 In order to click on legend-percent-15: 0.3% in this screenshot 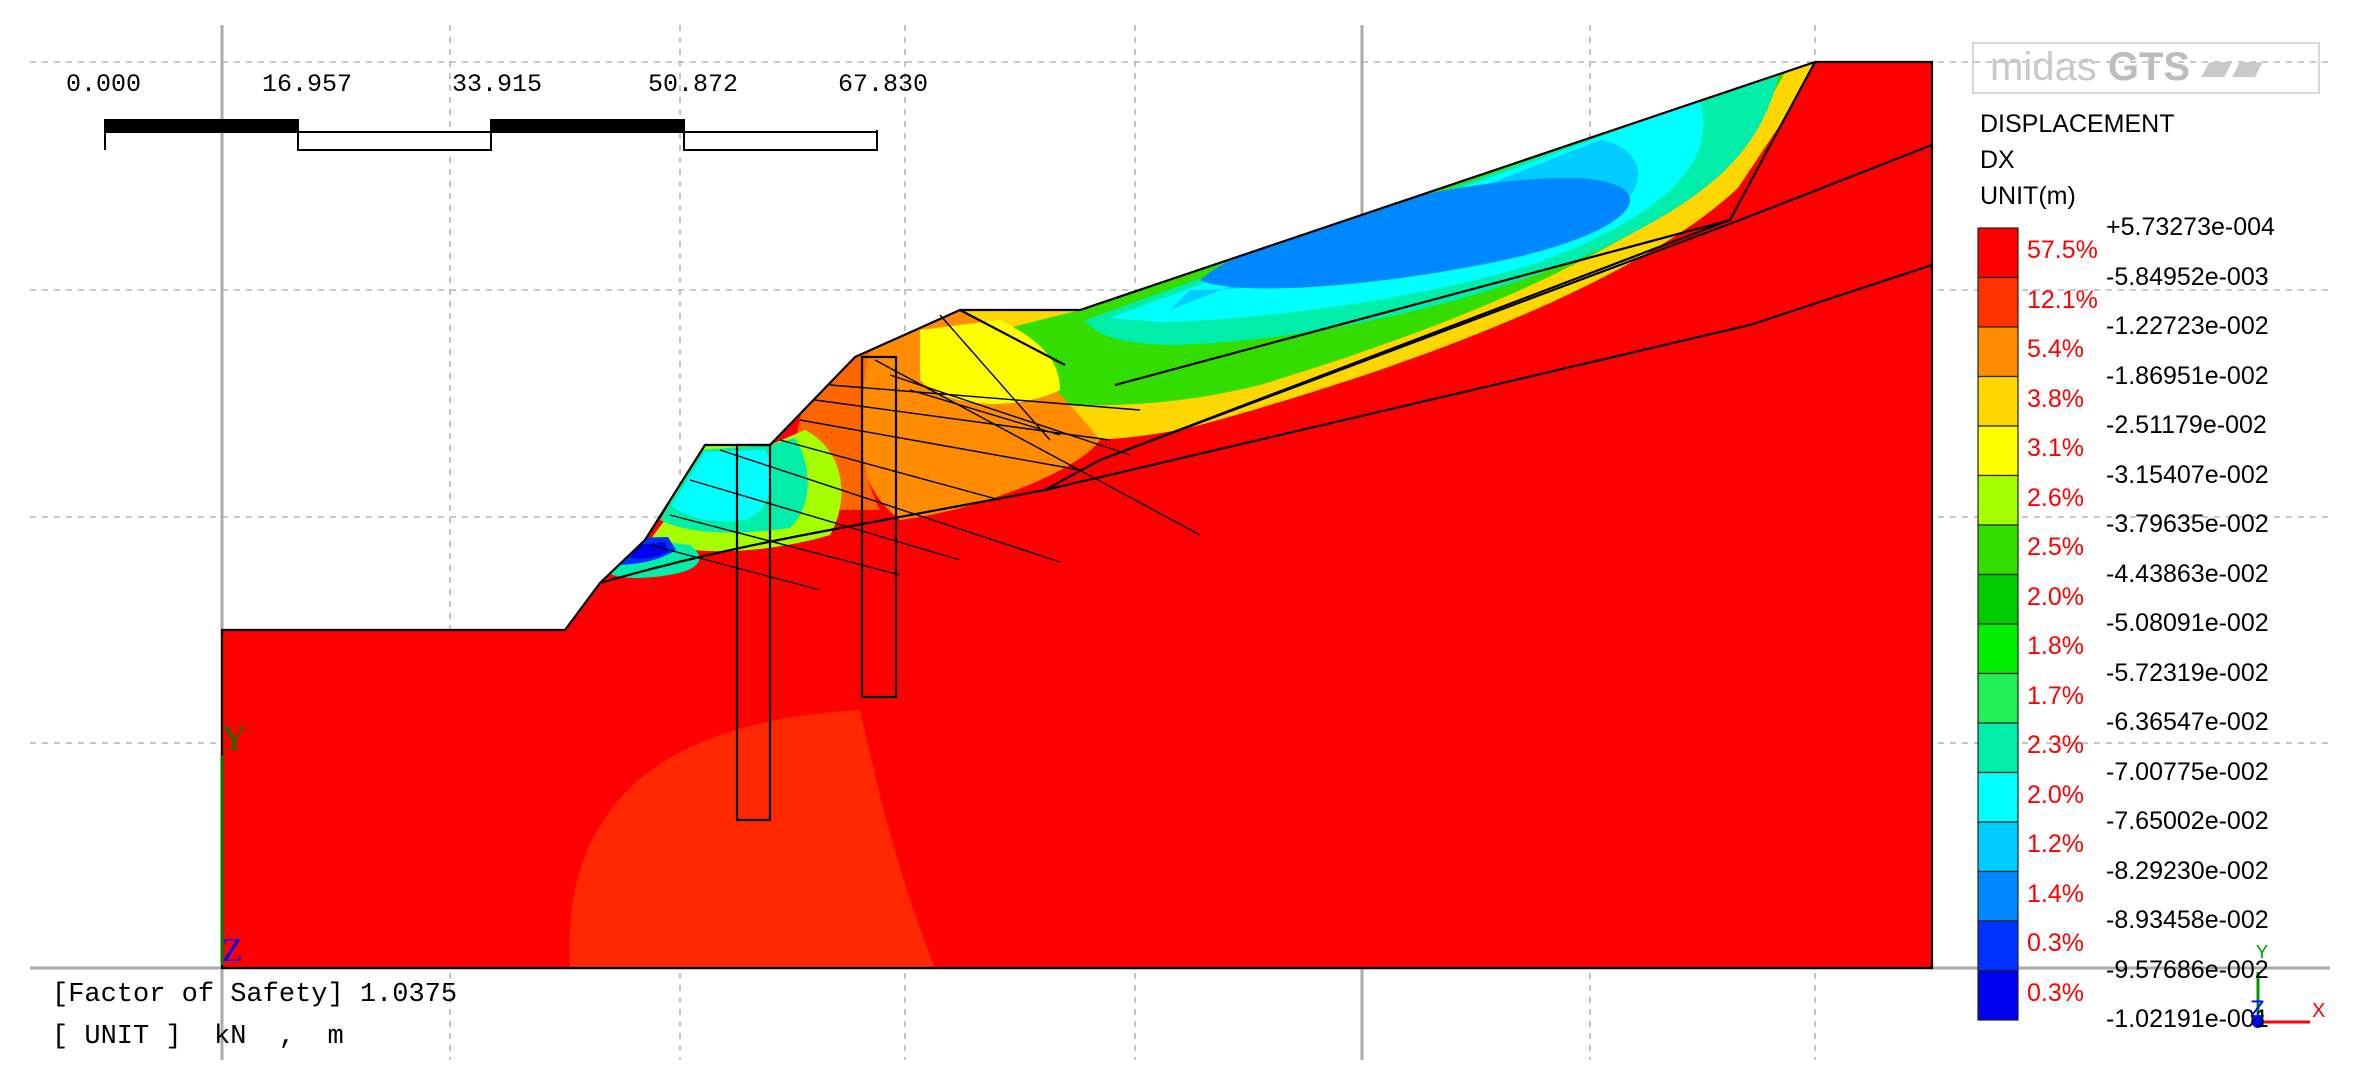, I will do `click(2055, 992)`.